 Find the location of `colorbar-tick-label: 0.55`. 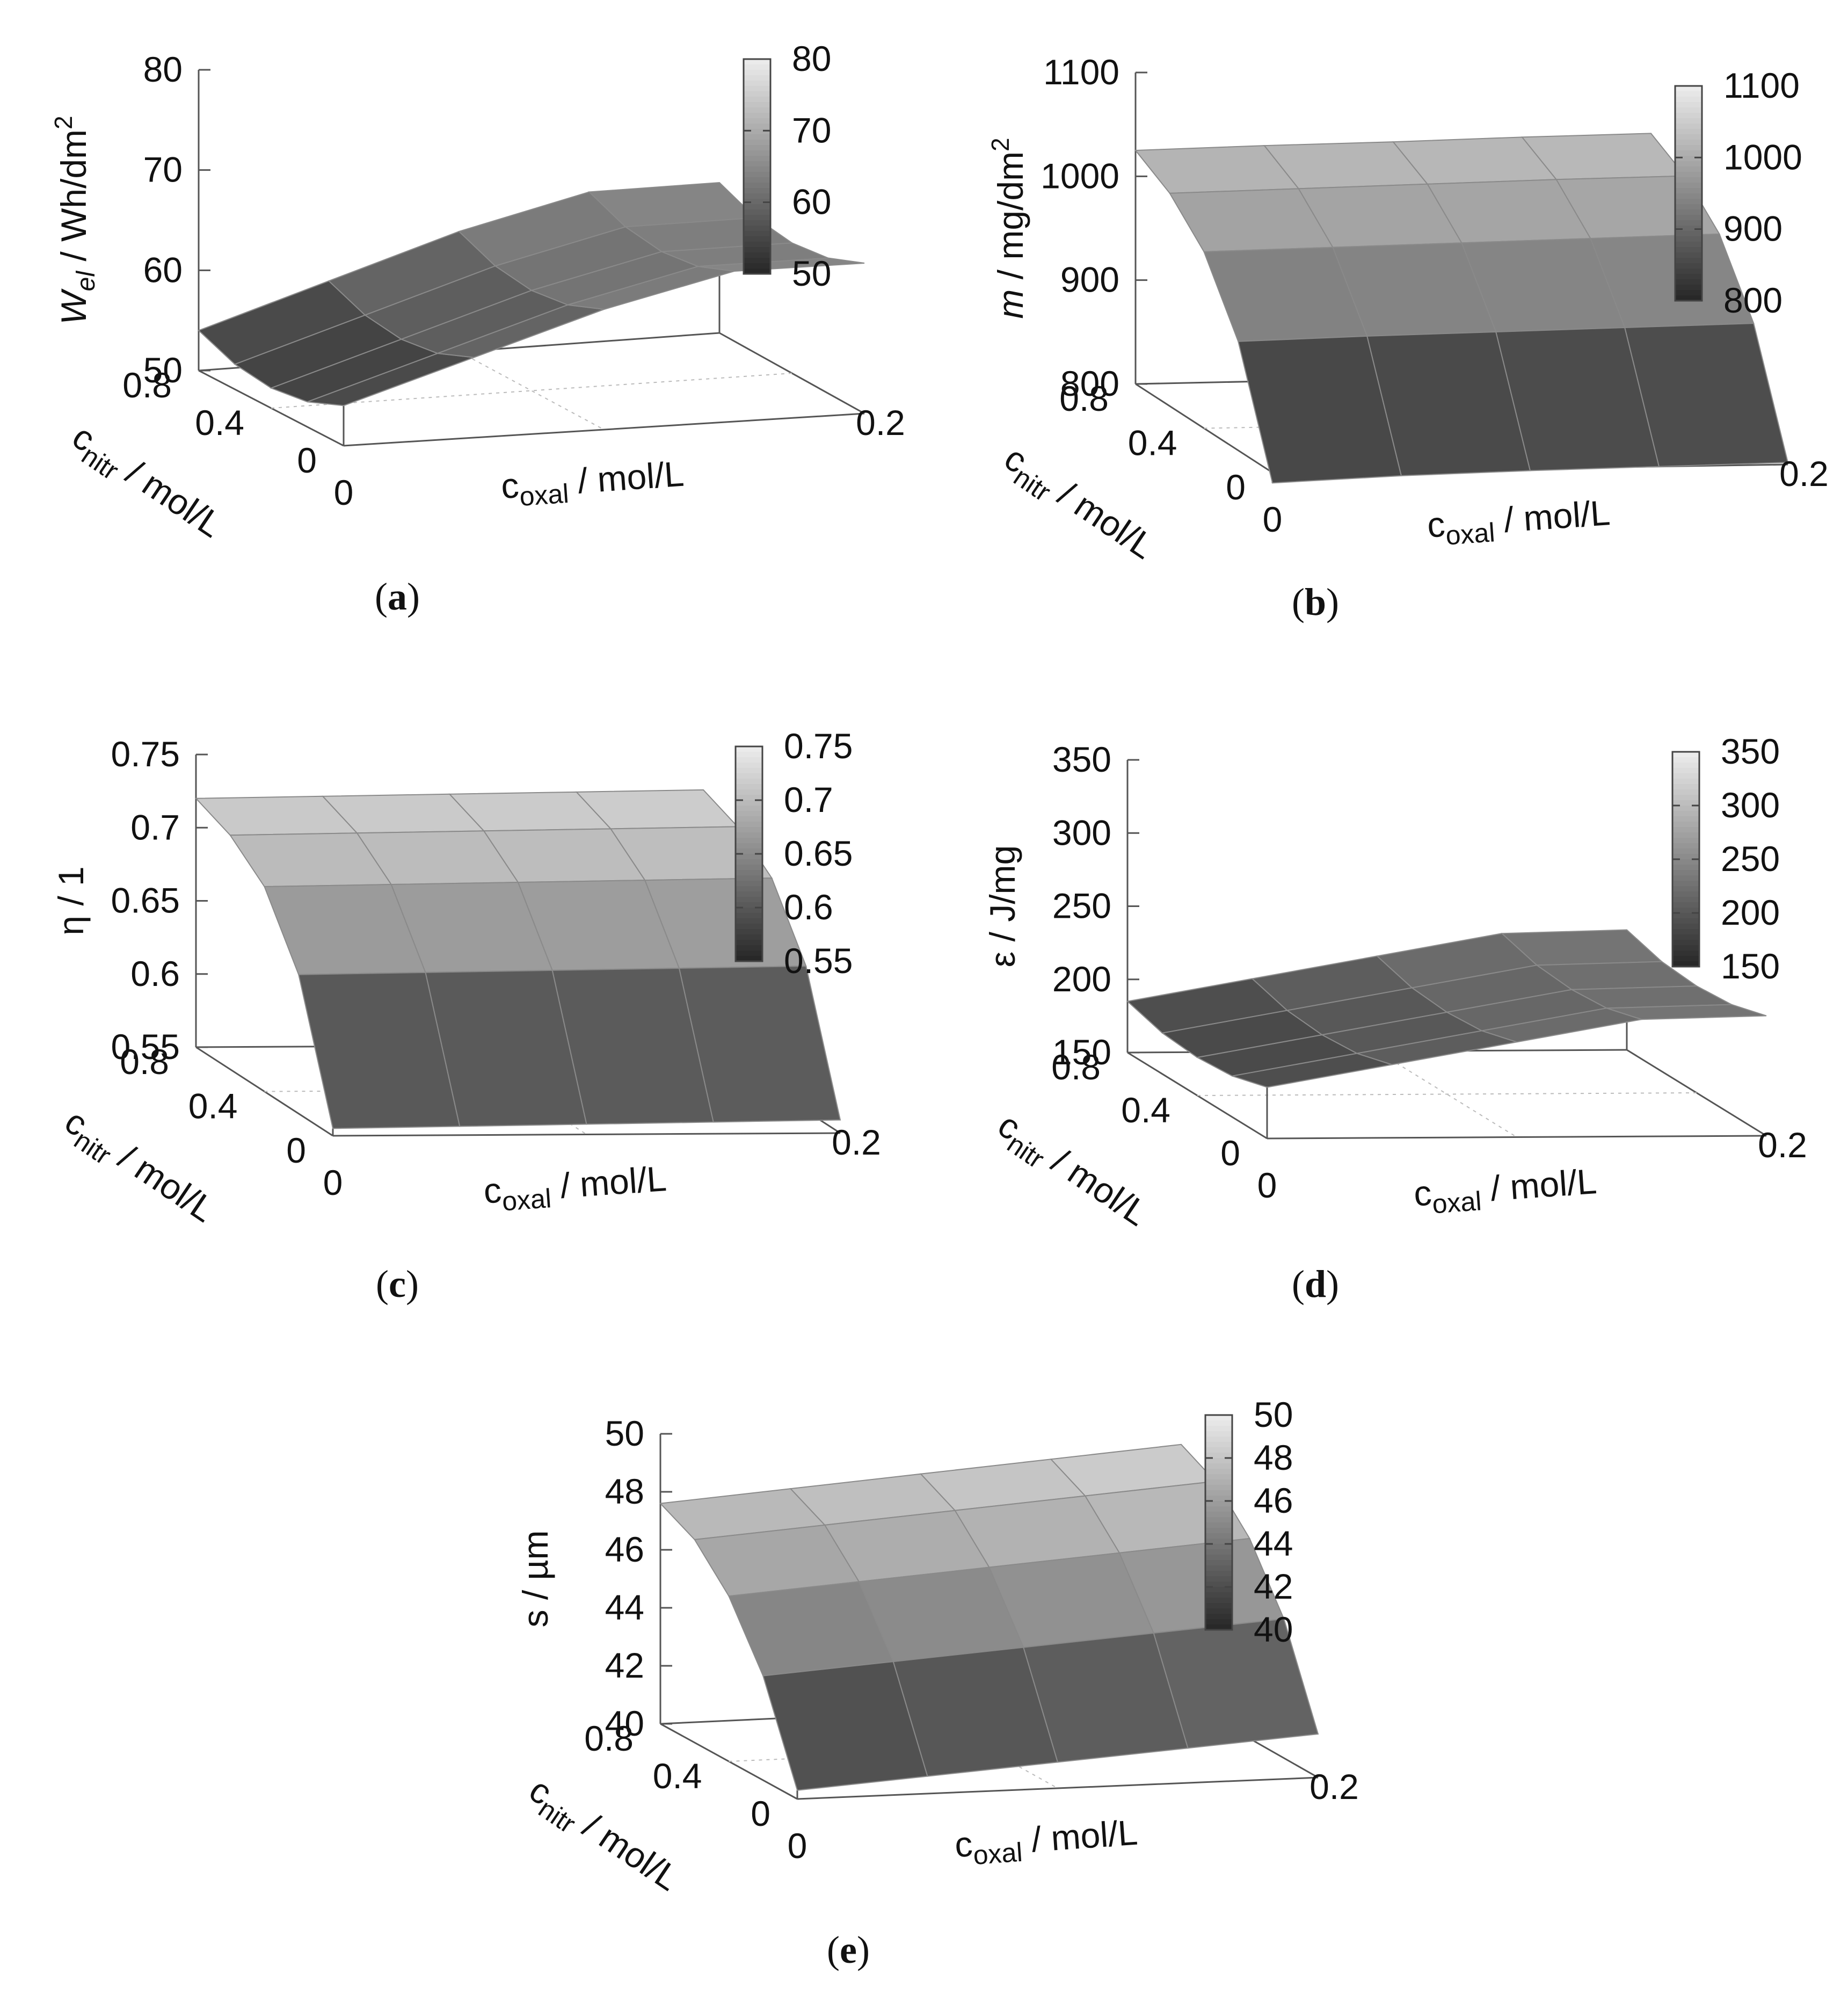

colorbar-tick-label: 0.55 is located at coordinates (818, 961).